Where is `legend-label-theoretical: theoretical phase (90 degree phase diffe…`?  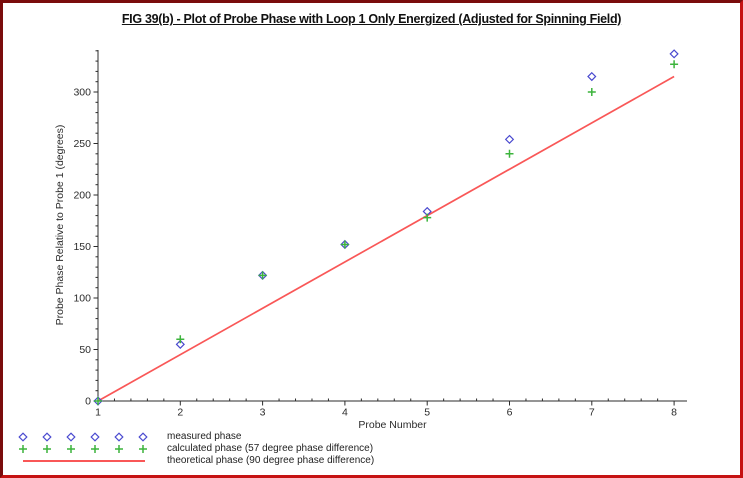
legend-label-theoretical: theoretical phase (90 degree phase diffe… is located at coordinates (271, 460).